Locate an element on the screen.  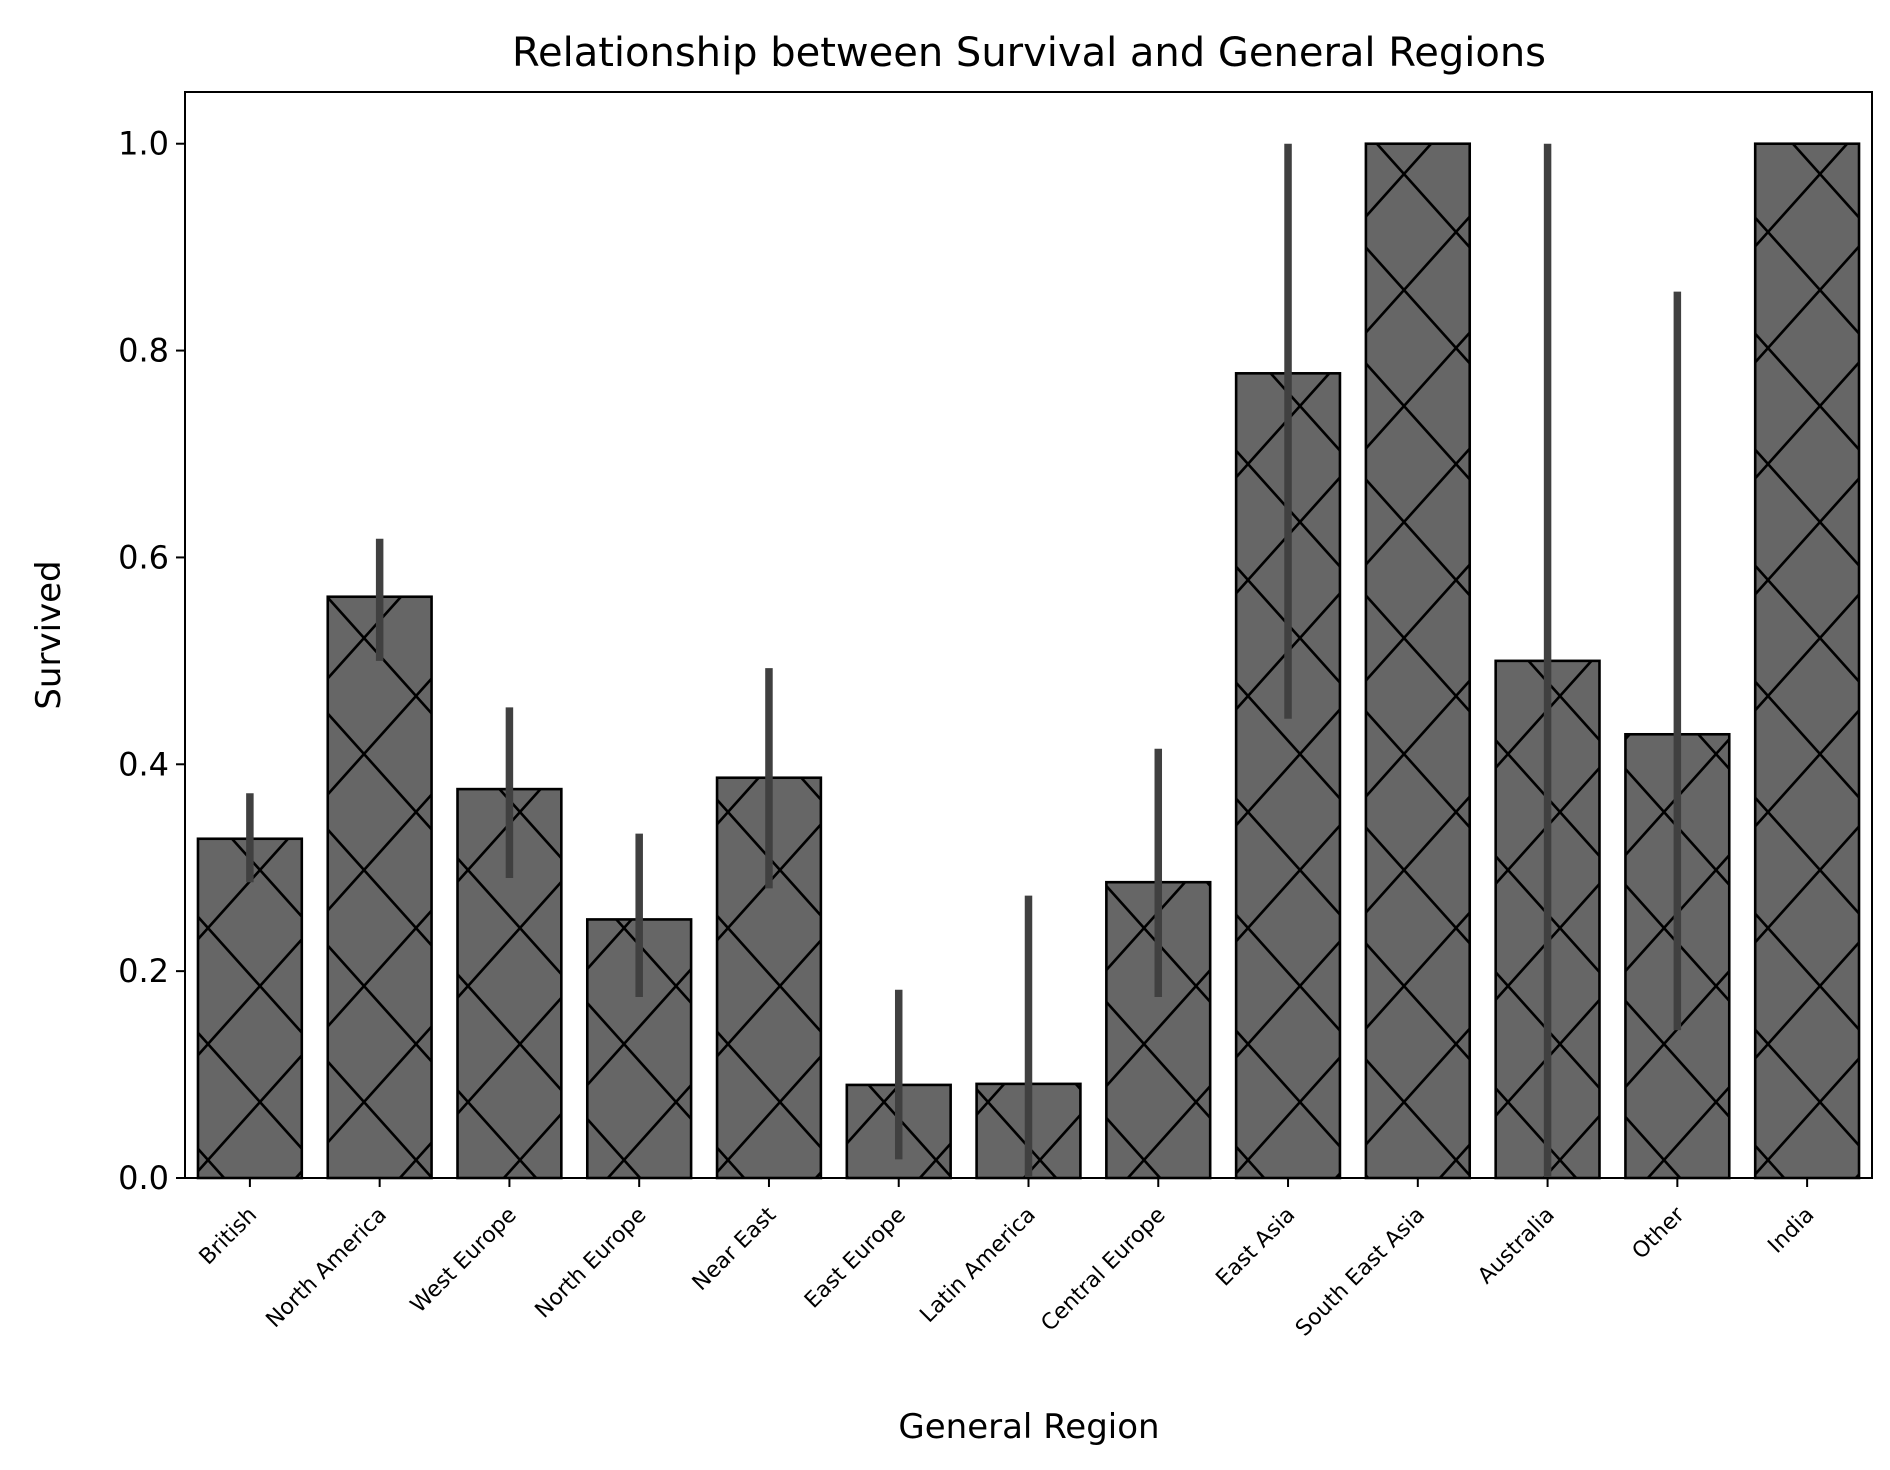
x-tick-label-latin-america: Latin America is located at coordinates (977, 1265).